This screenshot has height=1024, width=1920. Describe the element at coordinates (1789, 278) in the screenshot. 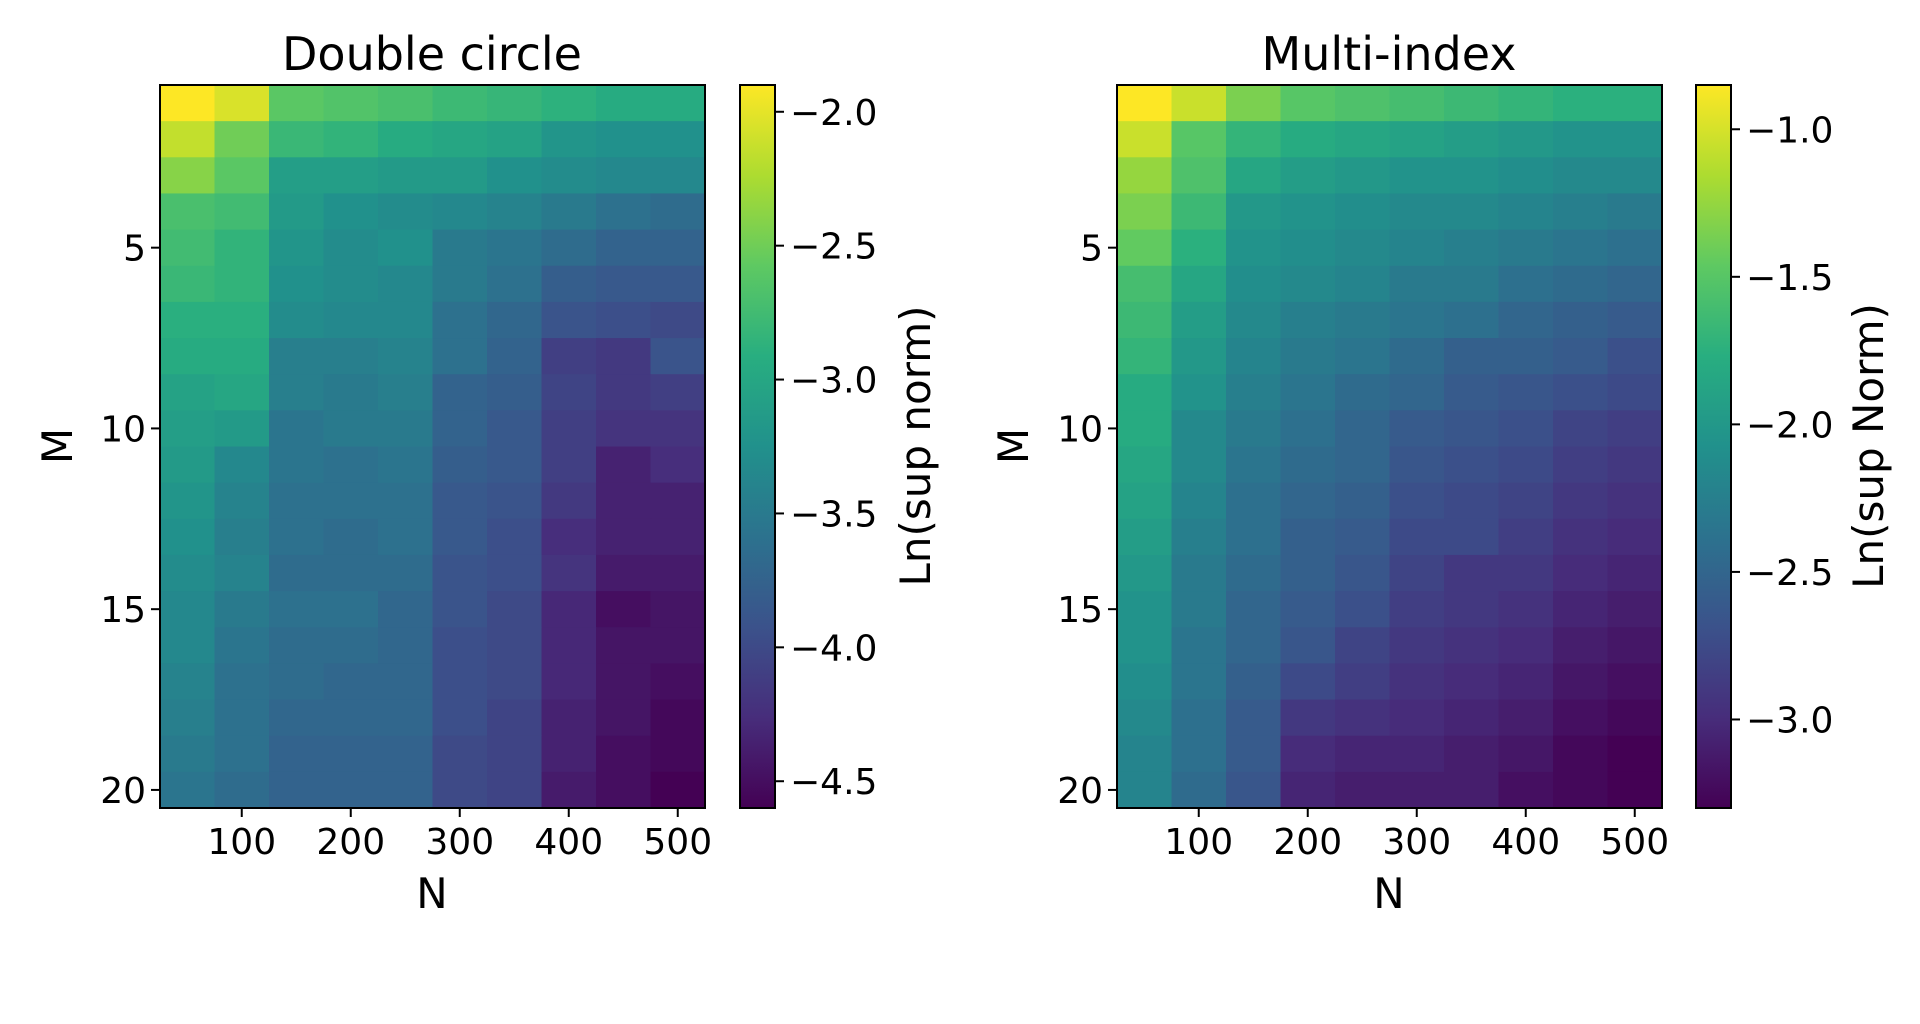

I see `colorbar-tick-label: −1.5` at that location.